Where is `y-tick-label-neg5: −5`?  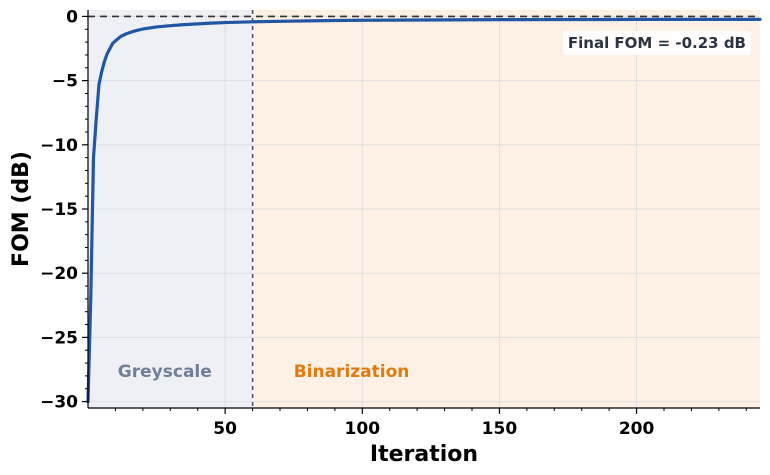
y-tick-label-neg5: −5 is located at coordinates (65, 82).